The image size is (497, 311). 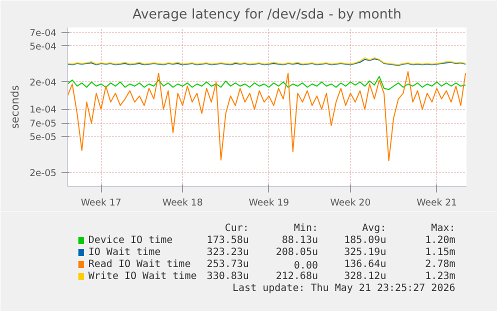 I want to click on x-tick-label: Week 21, so click(x=437, y=203).